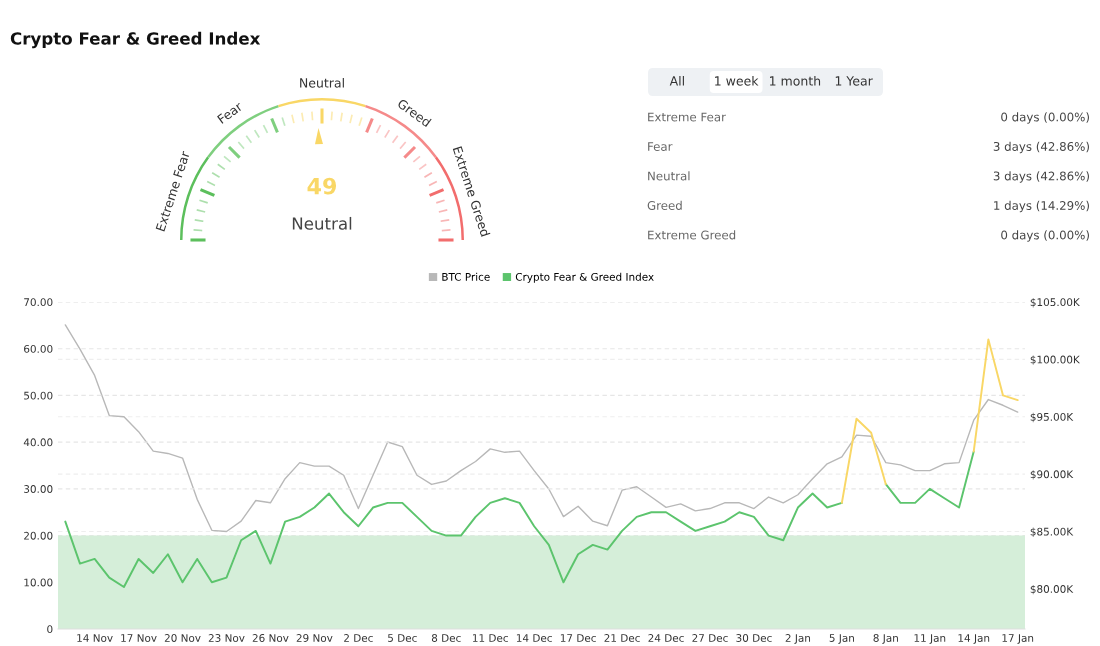 This screenshot has height=646, width=1100. Describe the element at coordinates (1041, 206) in the screenshot. I see `text: 1 days (14.29%)` at that location.